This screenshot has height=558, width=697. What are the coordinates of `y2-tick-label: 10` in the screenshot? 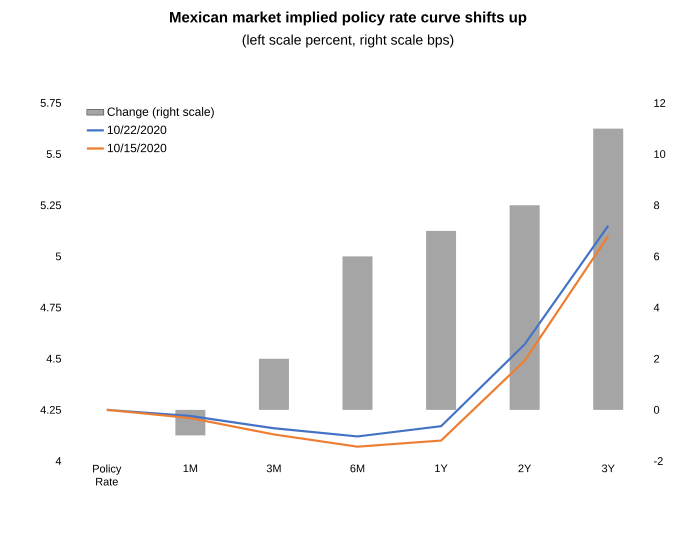 It's located at (660, 154).